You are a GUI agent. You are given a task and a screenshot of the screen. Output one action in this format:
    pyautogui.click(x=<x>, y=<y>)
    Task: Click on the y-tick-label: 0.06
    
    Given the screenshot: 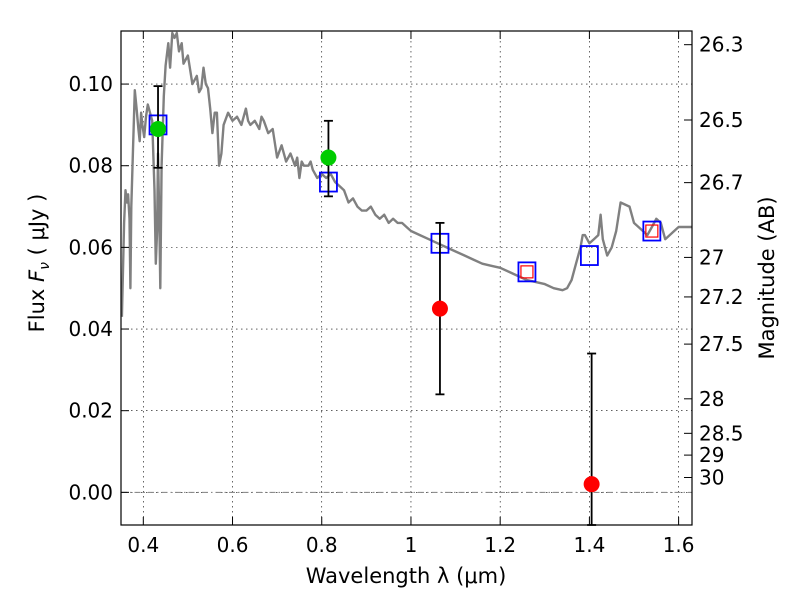 What is the action you would take?
    pyautogui.click(x=90, y=247)
    